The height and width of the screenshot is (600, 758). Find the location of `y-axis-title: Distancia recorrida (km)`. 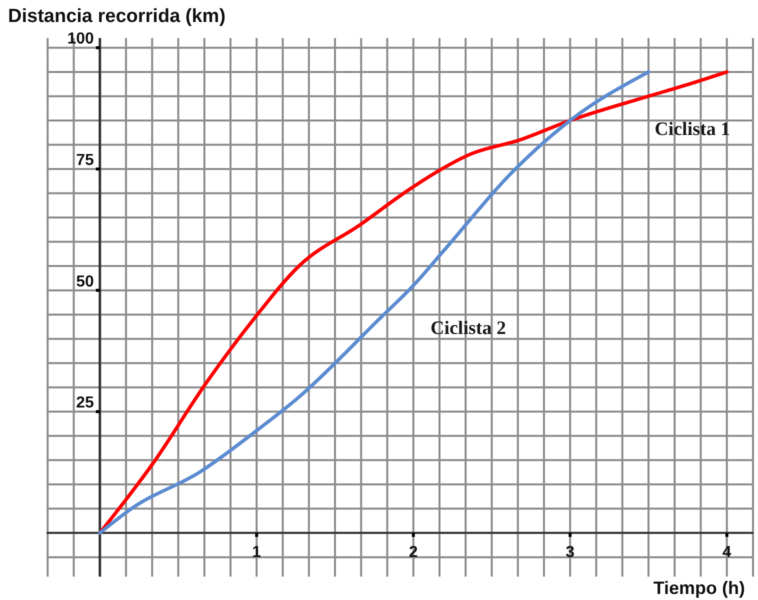

y-axis-title: Distancia recorrida (km) is located at coordinates (117, 16).